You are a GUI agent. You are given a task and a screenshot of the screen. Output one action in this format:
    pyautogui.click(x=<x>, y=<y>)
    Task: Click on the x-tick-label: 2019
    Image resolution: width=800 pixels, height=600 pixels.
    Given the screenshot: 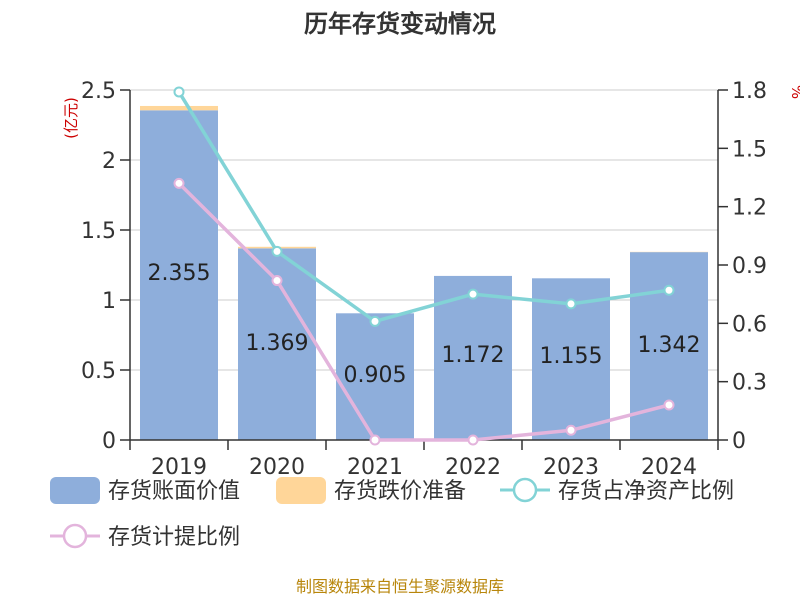 What is the action you would take?
    pyautogui.click(x=179, y=467)
    